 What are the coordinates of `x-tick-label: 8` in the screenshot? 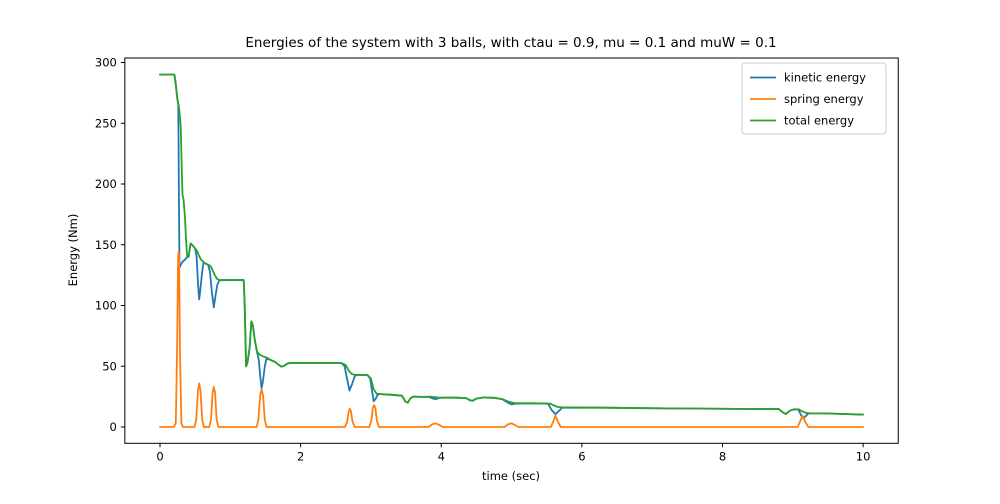 It's located at (722, 456).